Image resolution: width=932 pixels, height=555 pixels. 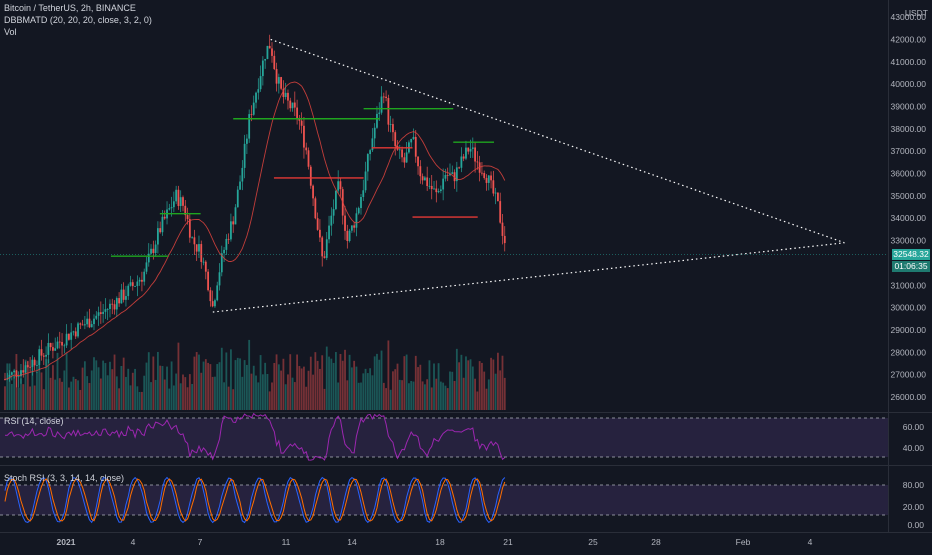 What do you see at coordinates (78, 20) in the screenshot?
I see `indicator-legend: DBBMATD (20, 20, 20, close, 3, 2, 0)` at bounding box center [78, 20].